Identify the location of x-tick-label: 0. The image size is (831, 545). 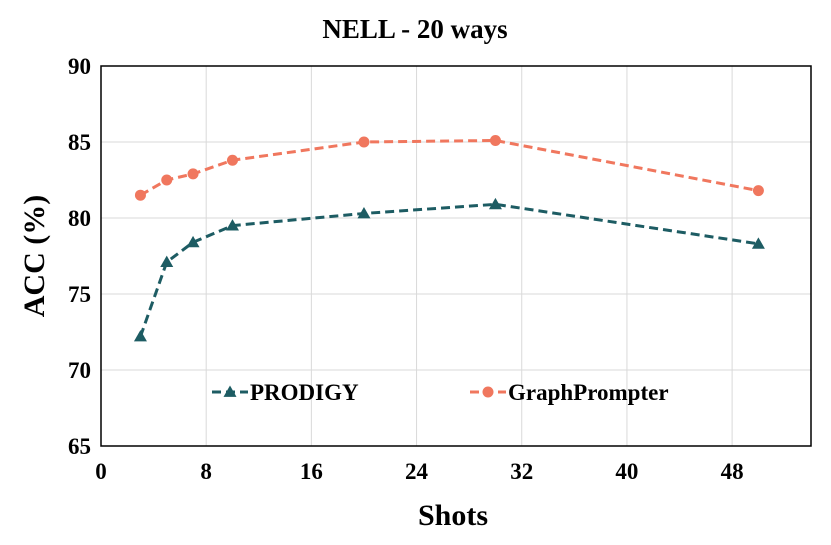
(101, 471).